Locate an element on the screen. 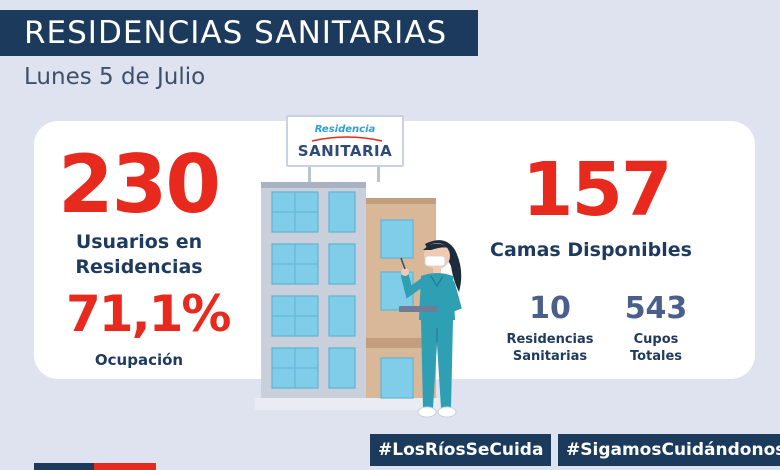 This screenshot has width=780, height=470. nurse-illustration is located at coordinates (430, 329).